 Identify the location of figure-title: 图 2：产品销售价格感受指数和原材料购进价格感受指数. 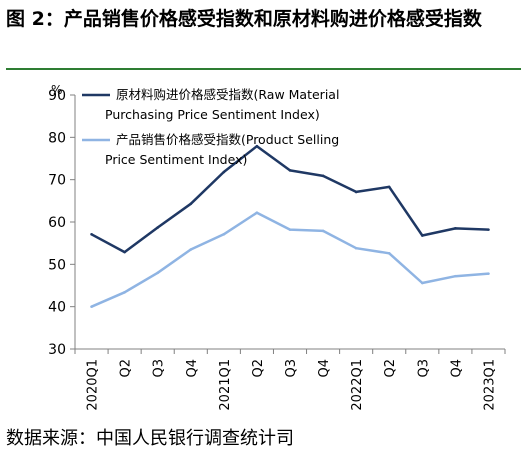
(244, 19).